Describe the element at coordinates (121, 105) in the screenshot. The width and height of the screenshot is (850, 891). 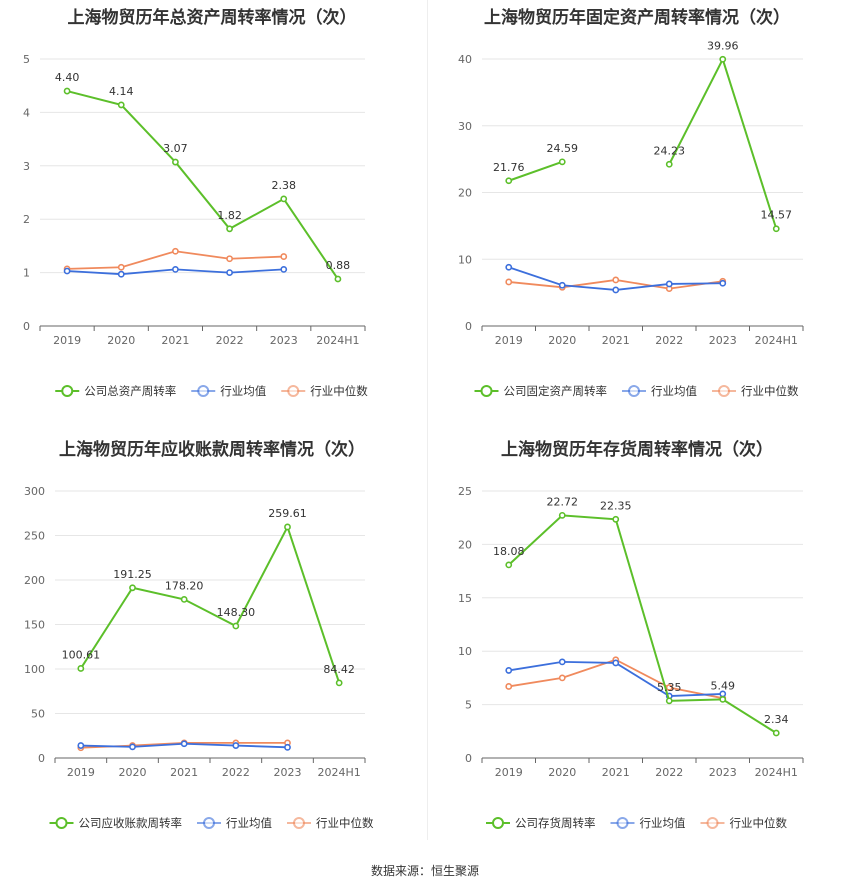
I see `total-asset-company-point-2020` at that location.